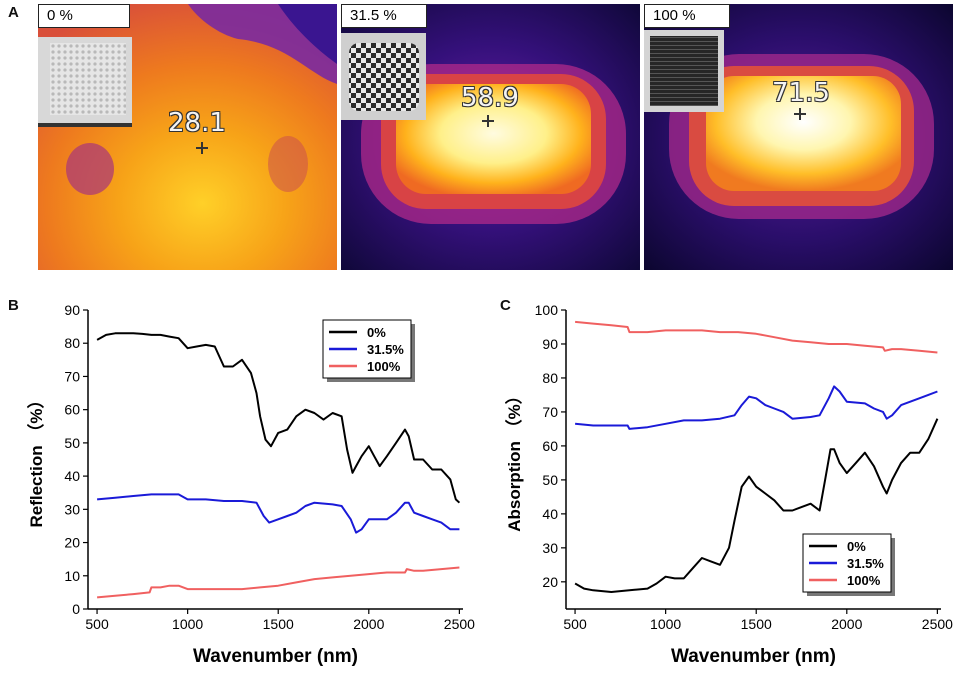  What do you see at coordinates (459, 624) in the screenshot?
I see `chart-0-x-tick-label-4: 2500` at bounding box center [459, 624].